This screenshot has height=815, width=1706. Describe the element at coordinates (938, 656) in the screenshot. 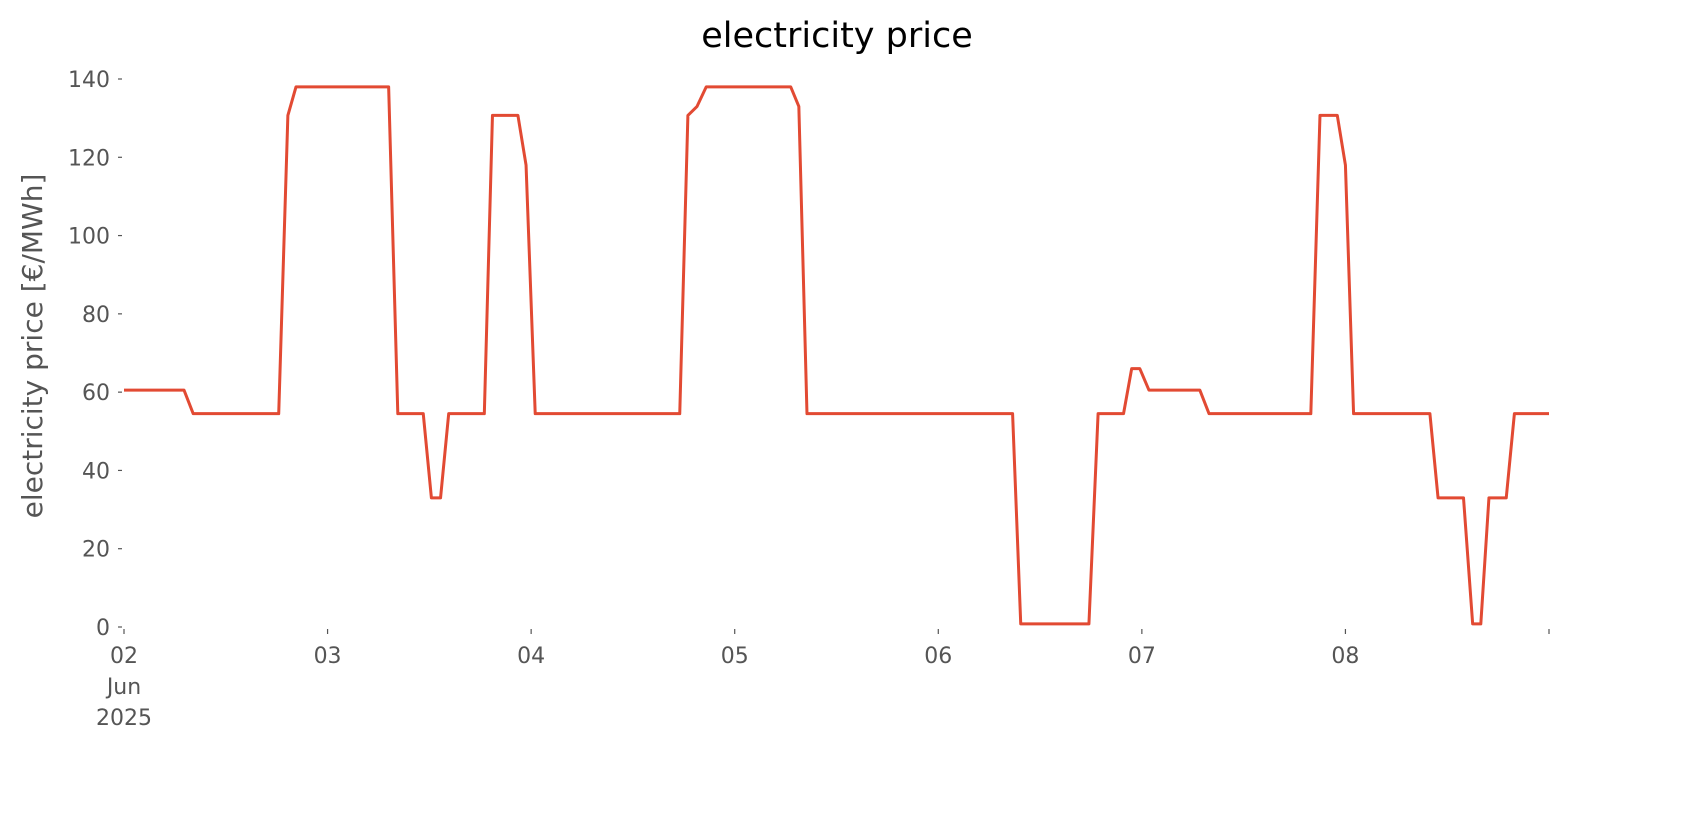

I see `x-tick-label: 06` at that location.